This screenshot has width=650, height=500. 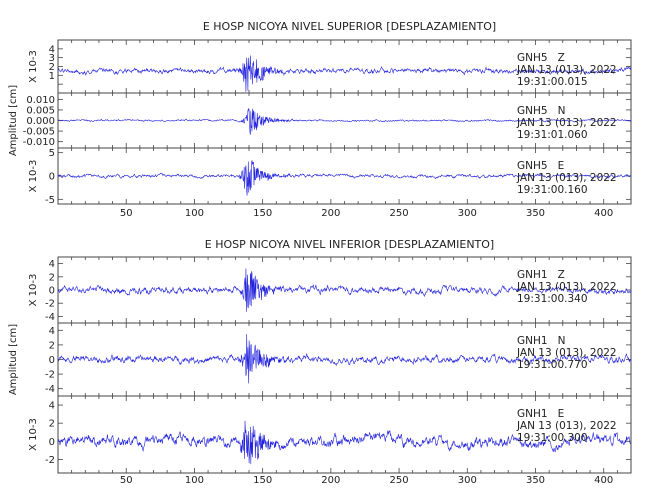 I want to click on channel-label: GNH5 E, so click(x=540, y=166).